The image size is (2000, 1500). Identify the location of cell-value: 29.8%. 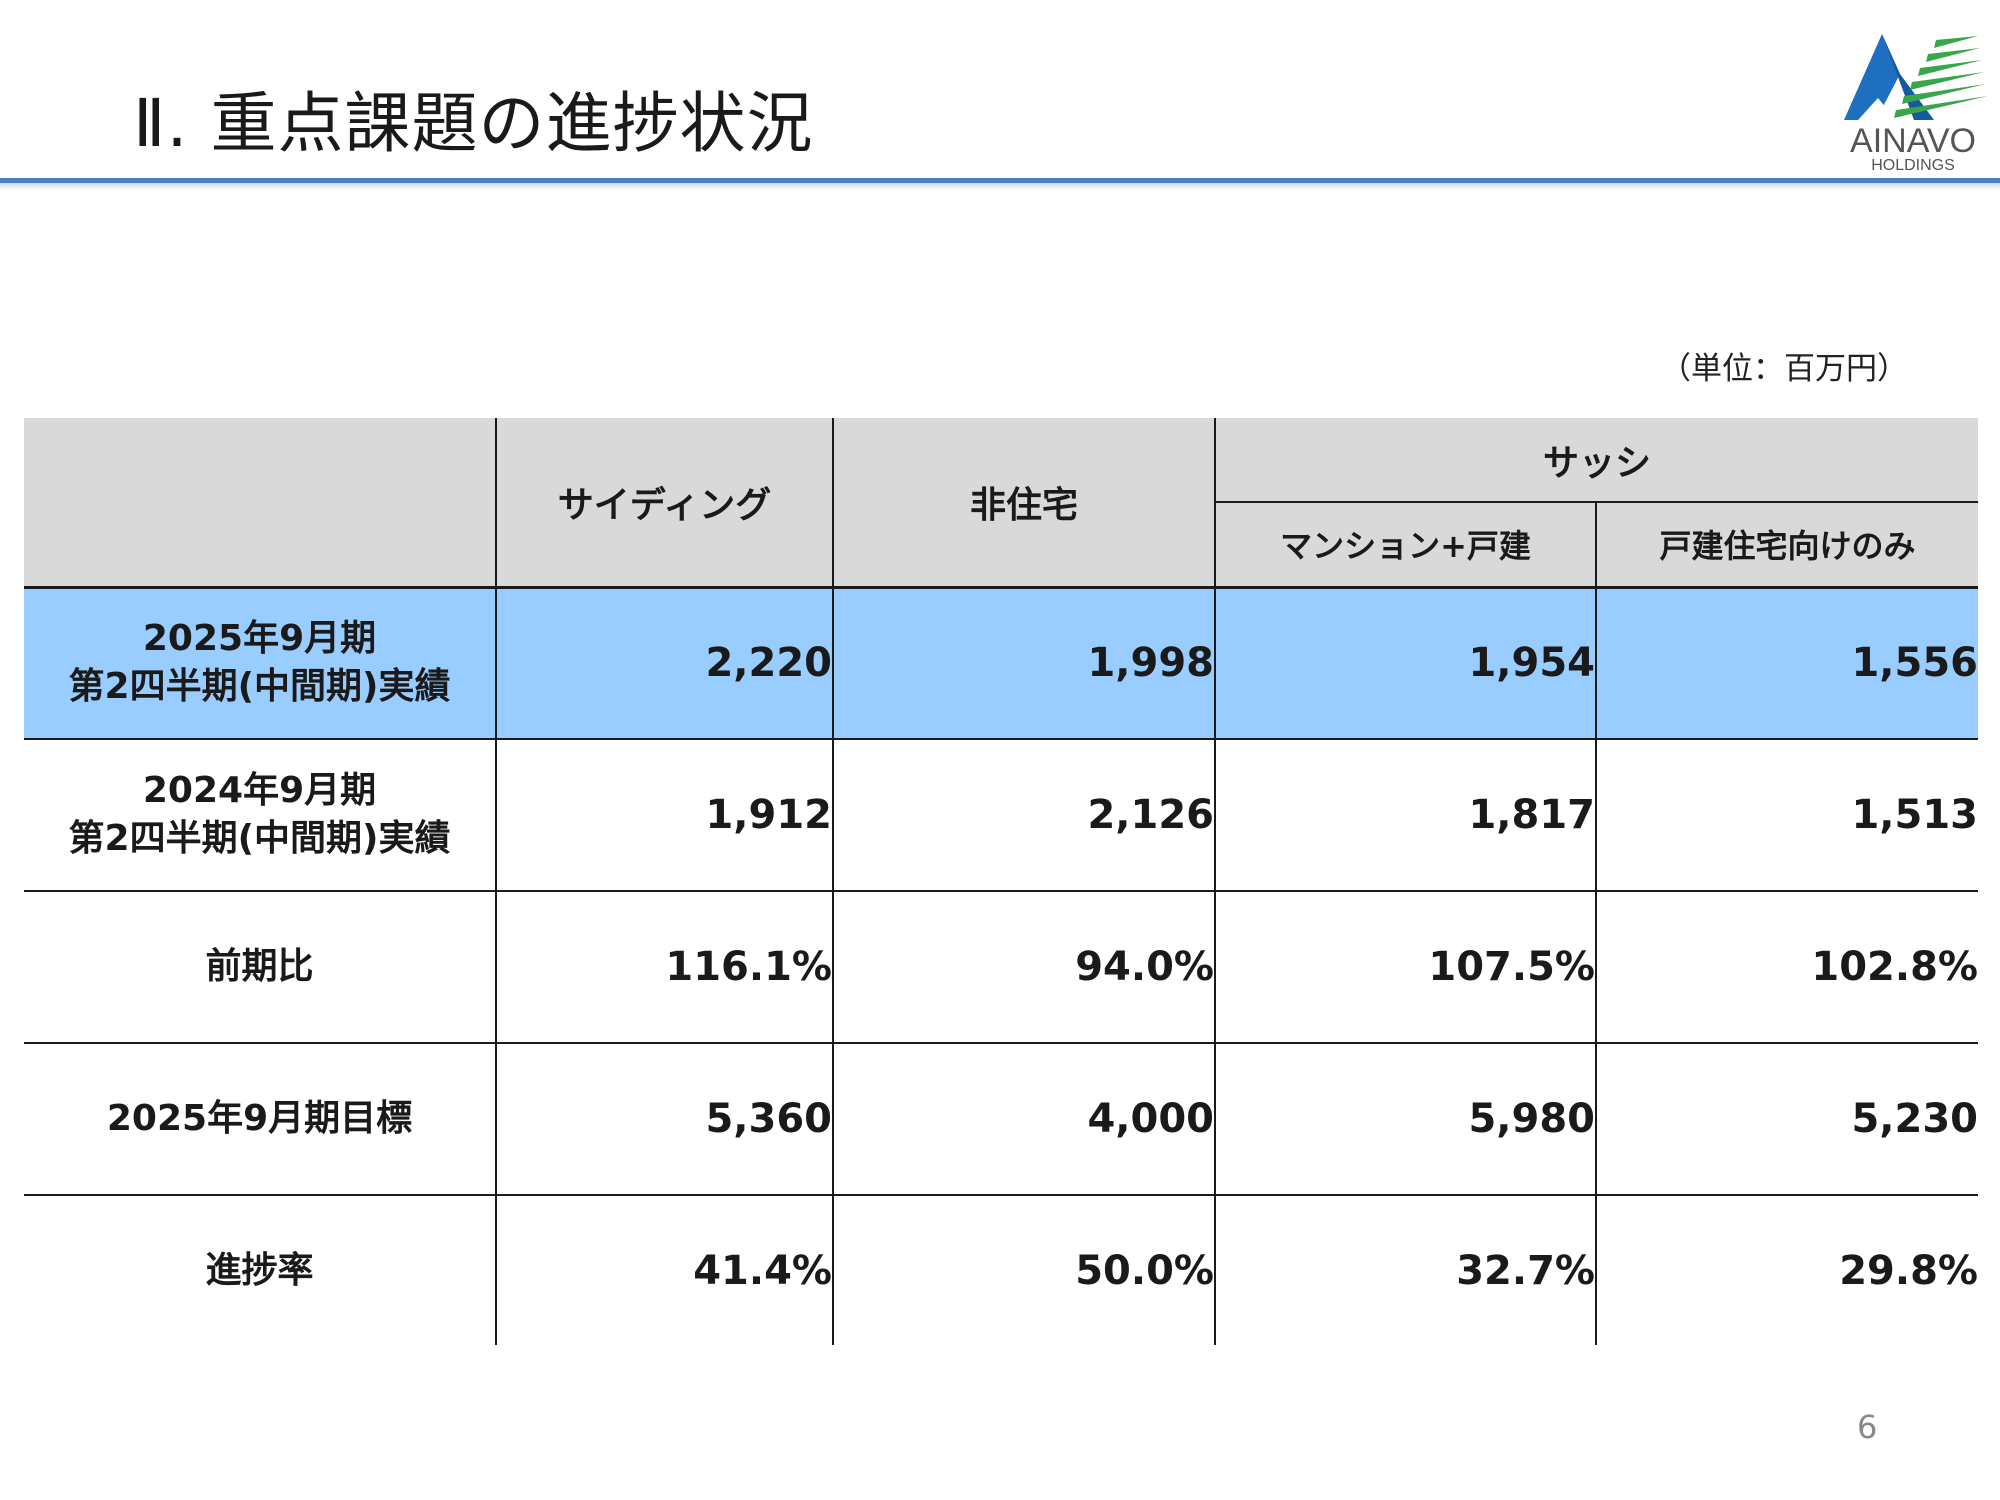
(1786, 1270).